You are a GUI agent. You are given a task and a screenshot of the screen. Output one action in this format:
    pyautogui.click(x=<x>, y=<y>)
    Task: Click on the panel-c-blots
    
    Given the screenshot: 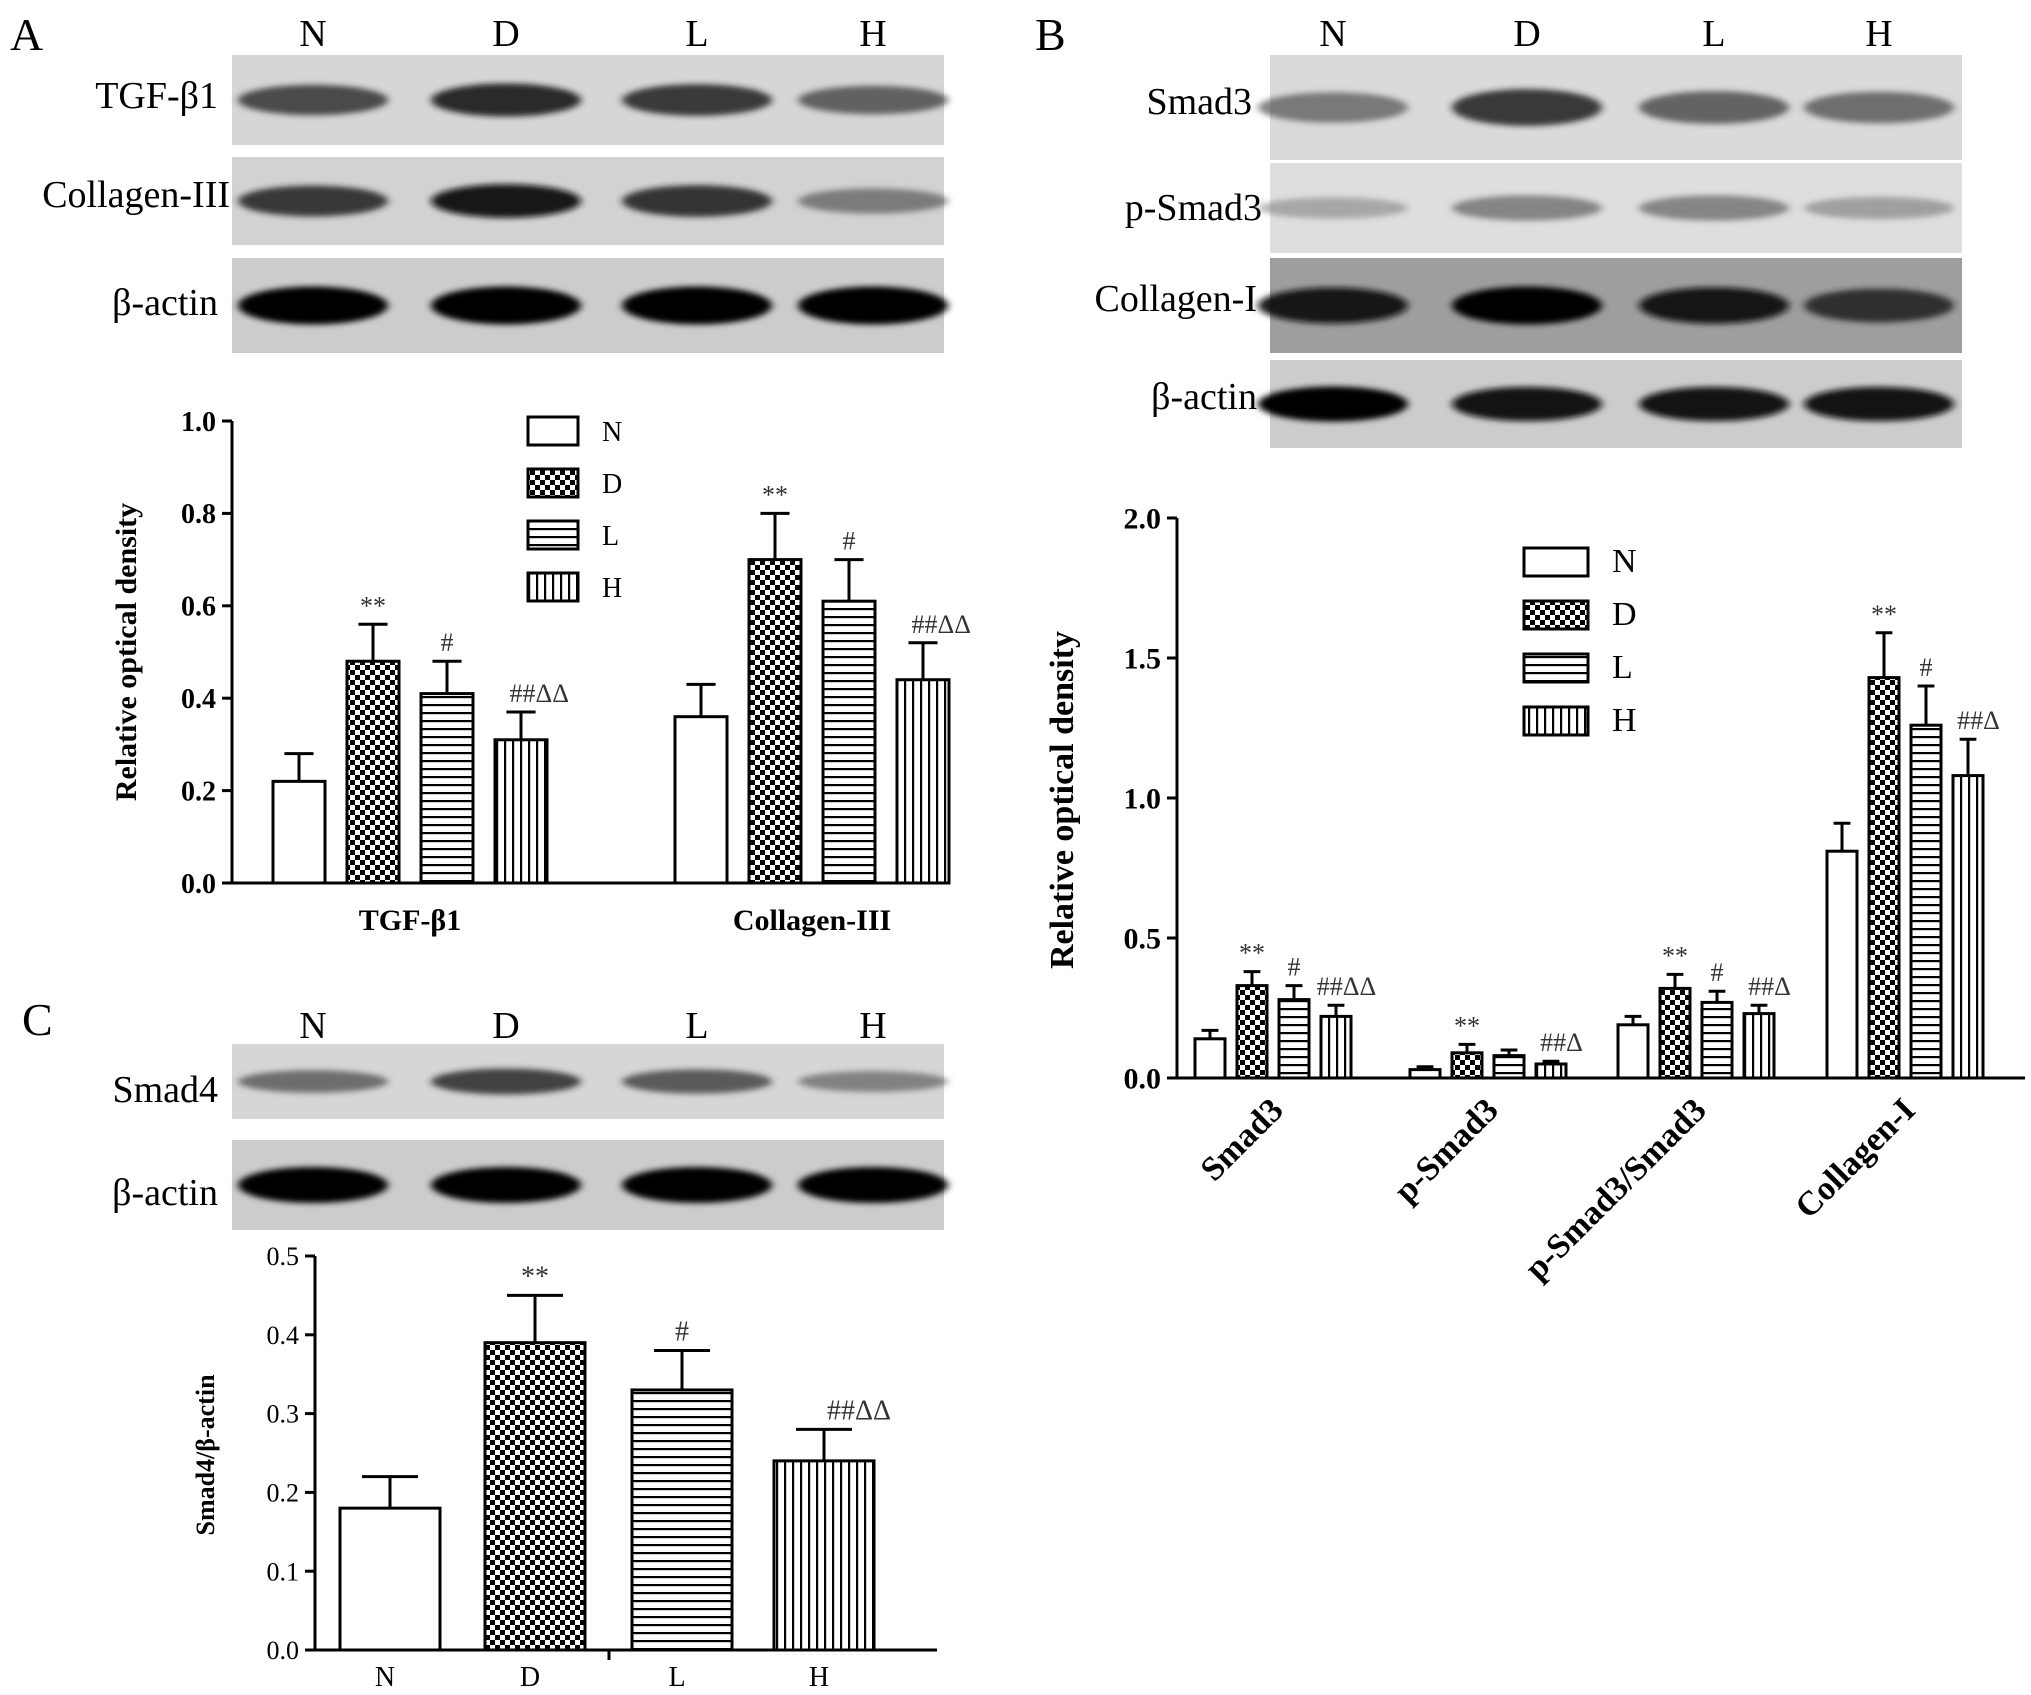 What is the action you would take?
    pyautogui.click(x=590, y=1137)
    